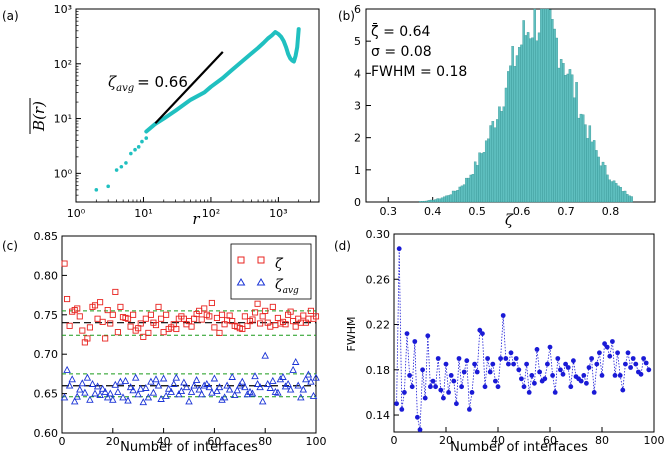 Image resolution: width=667 pixels, height=453 pixels. Describe the element at coordinates (519, 446) in the screenshot. I see `panel-d-xlabel: Number of interfaces` at that location.